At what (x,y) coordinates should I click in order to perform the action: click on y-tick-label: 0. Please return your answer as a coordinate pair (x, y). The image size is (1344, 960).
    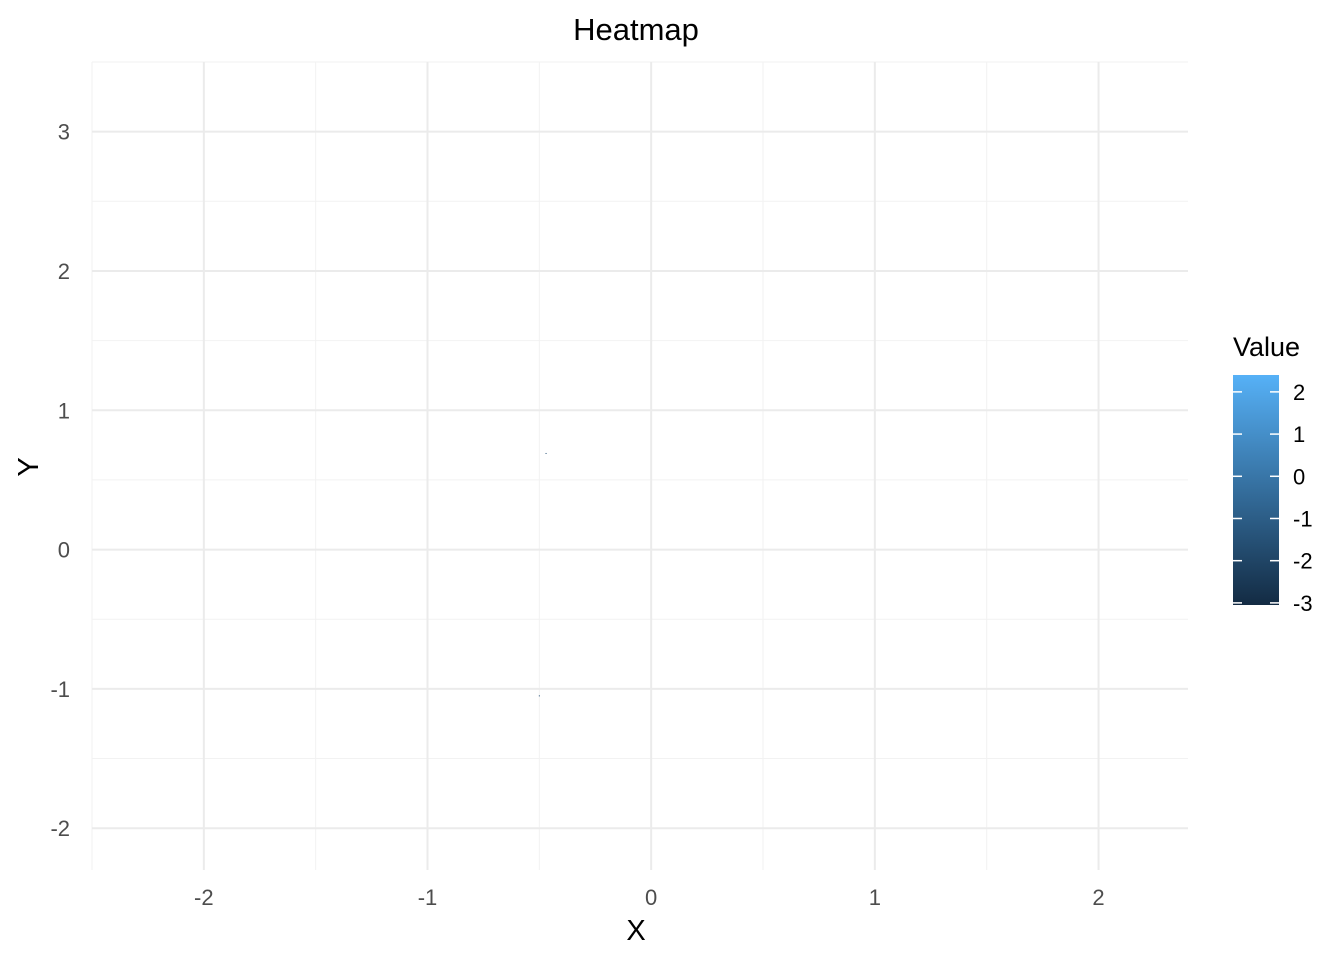
    Looking at the image, I should click on (64, 550).